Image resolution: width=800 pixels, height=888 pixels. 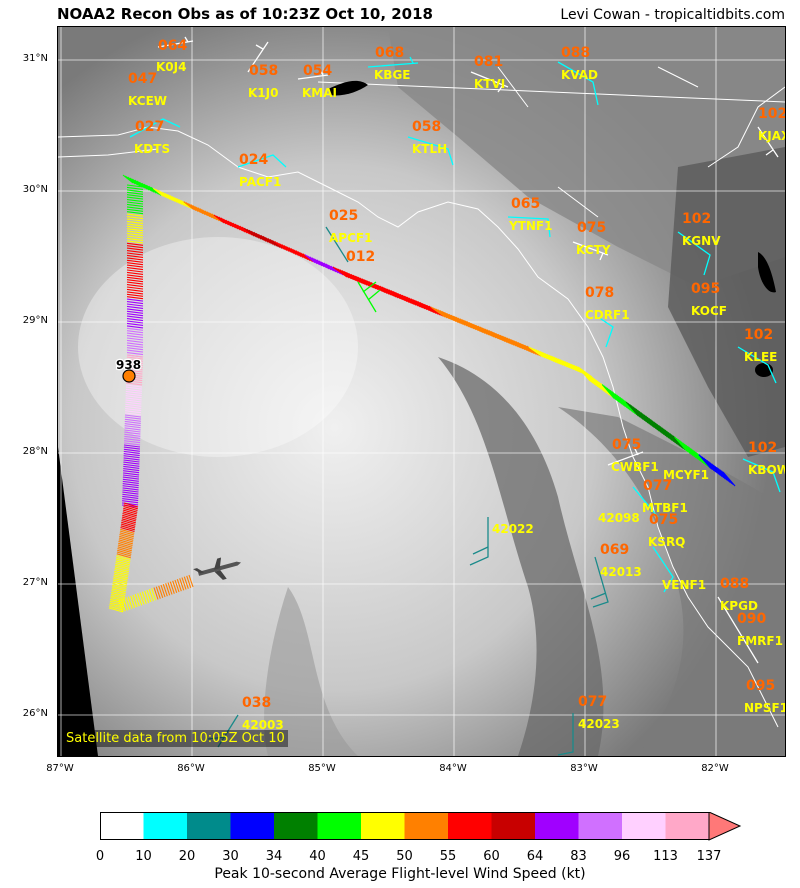 I want to click on station-pressure: 102, so click(x=762, y=448).